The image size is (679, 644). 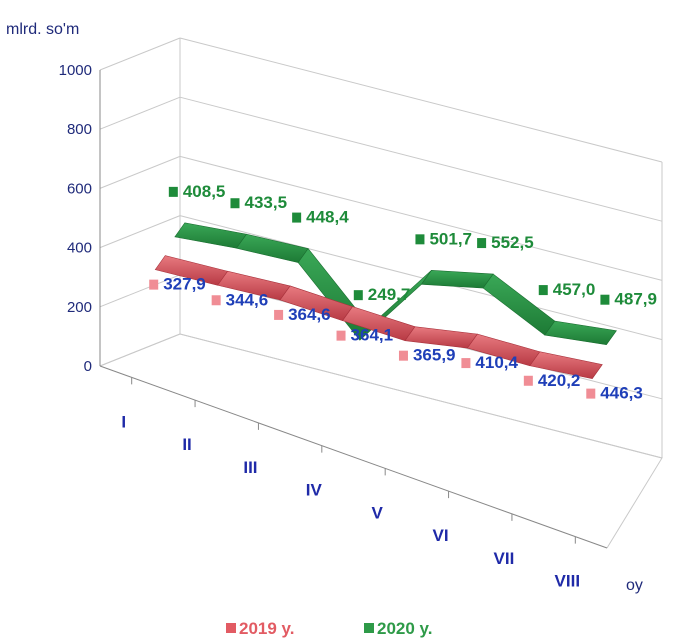 What do you see at coordinates (441, 535) in the screenshot?
I see `x-tick-label: VI` at bounding box center [441, 535].